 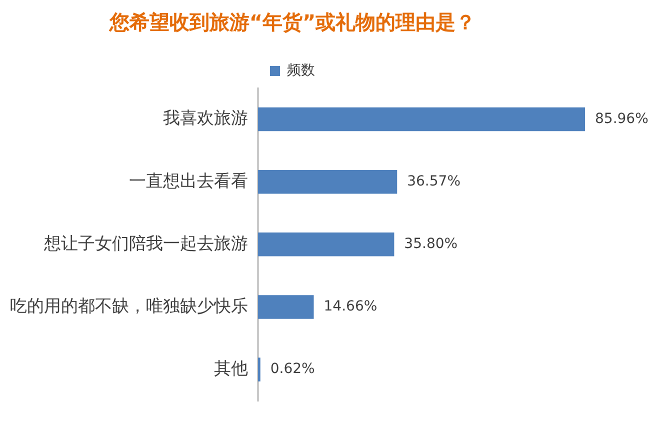 I want to click on data-label: 0.62%, so click(x=292, y=369).